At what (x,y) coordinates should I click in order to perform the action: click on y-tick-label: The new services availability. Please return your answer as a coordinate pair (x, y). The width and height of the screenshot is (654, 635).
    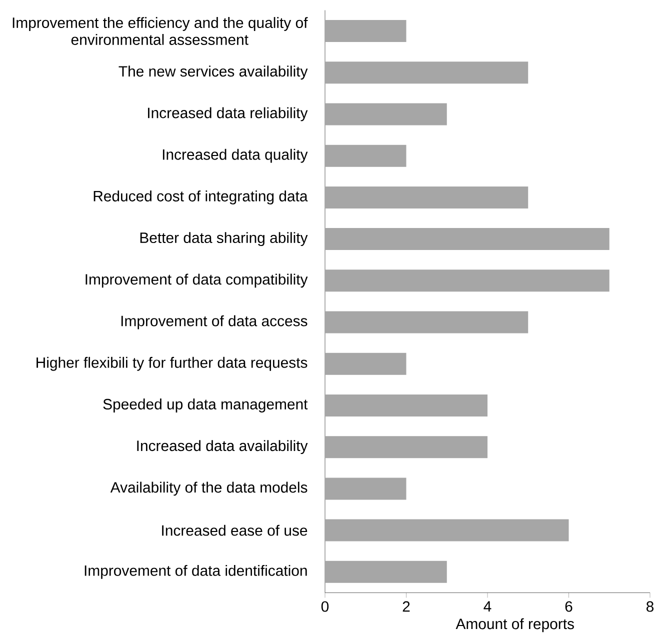
    Looking at the image, I should click on (213, 73).